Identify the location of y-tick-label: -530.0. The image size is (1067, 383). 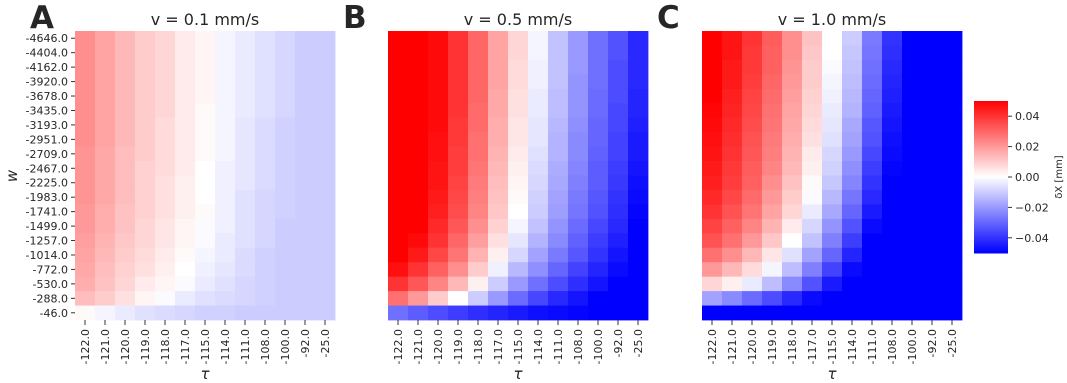
(50, 284).